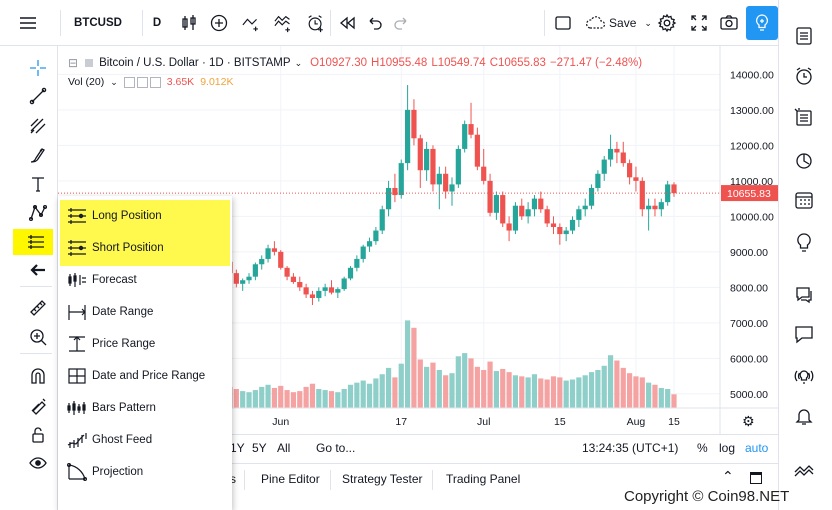 This screenshot has width=832, height=510. What do you see at coordinates (129, 82) in the screenshot?
I see `eye-toggle-icon` at bounding box center [129, 82].